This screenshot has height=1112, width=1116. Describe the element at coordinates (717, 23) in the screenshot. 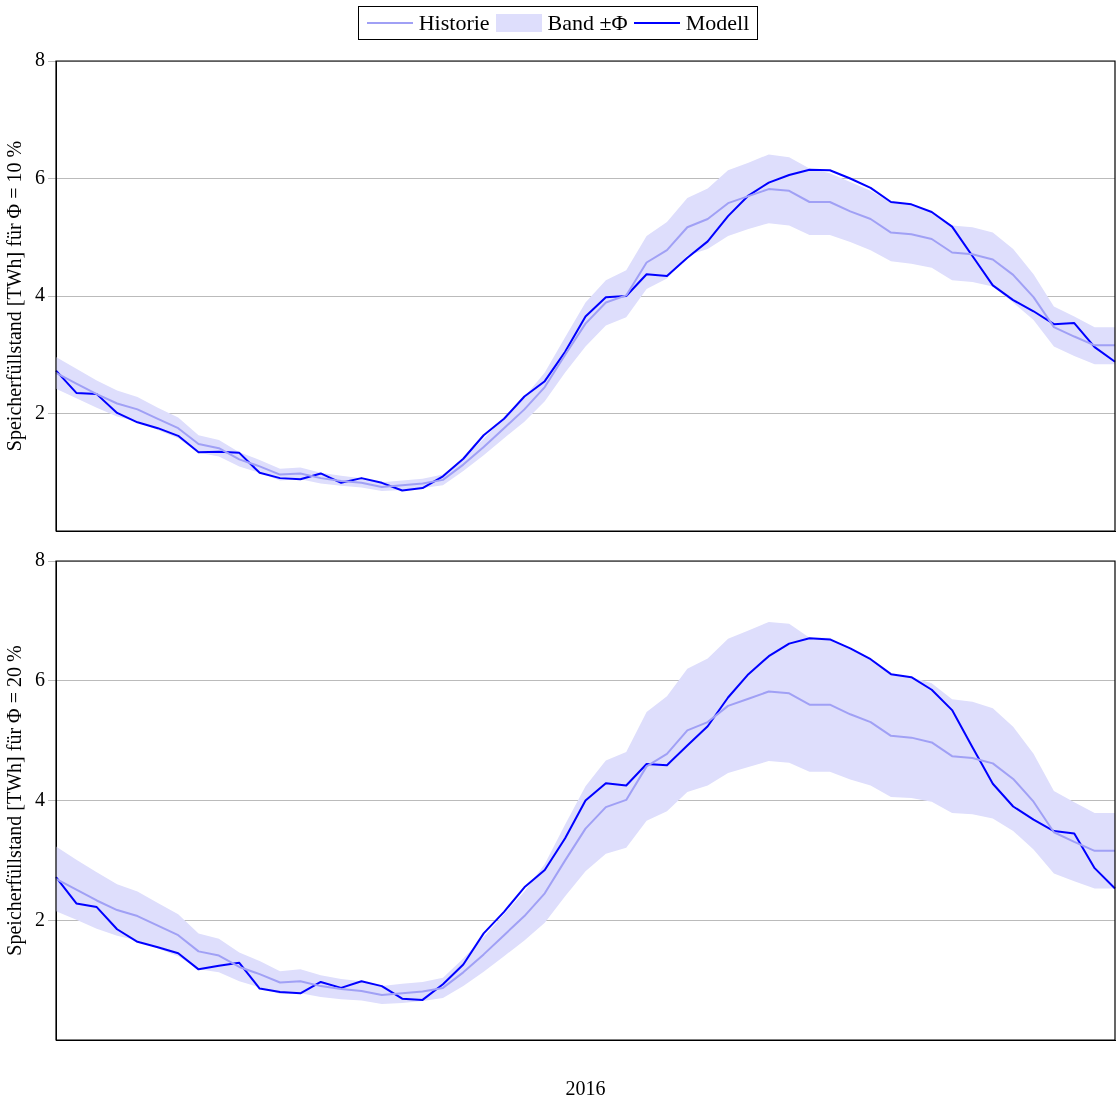

I see `legend-label: Modell` at that location.